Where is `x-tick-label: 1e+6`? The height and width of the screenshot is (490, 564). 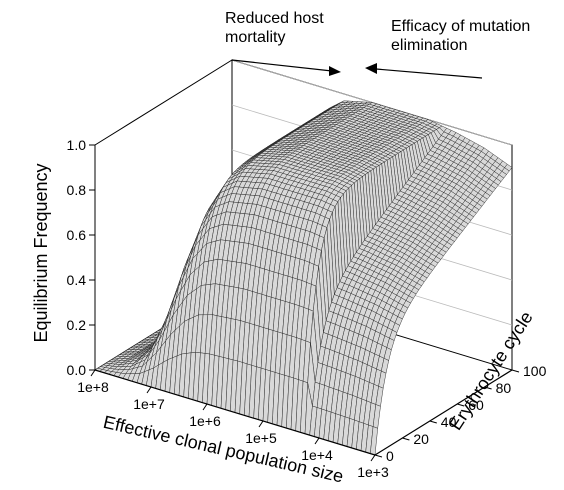 x-tick-label: 1e+6 is located at coordinates (205, 421).